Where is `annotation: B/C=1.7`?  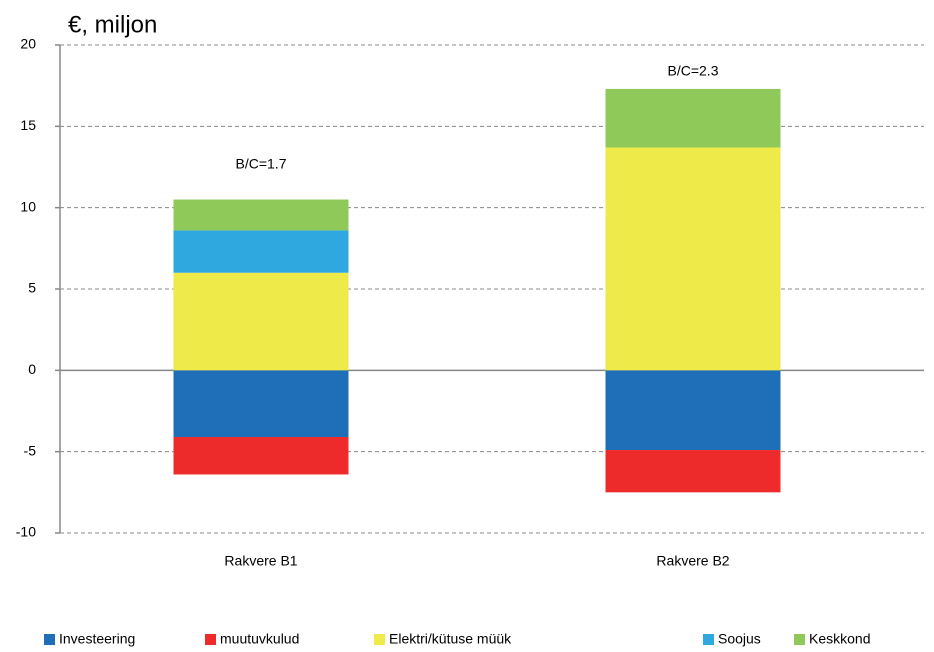 annotation: B/C=1.7 is located at coordinates (261, 164).